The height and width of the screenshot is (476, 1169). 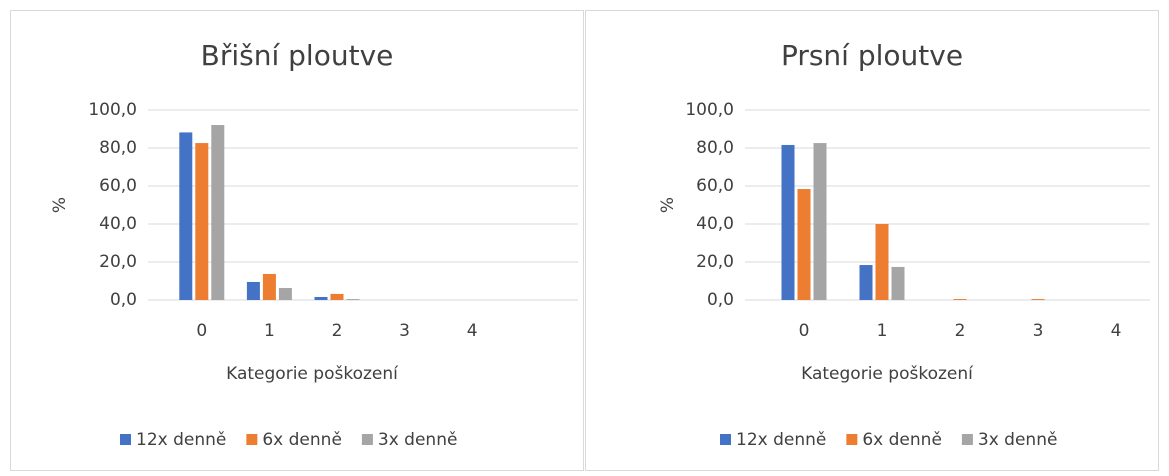 What do you see at coordinates (872, 55) in the screenshot?
I see `chart-title: Prsní ploutve` at bounding box center [872, 55].